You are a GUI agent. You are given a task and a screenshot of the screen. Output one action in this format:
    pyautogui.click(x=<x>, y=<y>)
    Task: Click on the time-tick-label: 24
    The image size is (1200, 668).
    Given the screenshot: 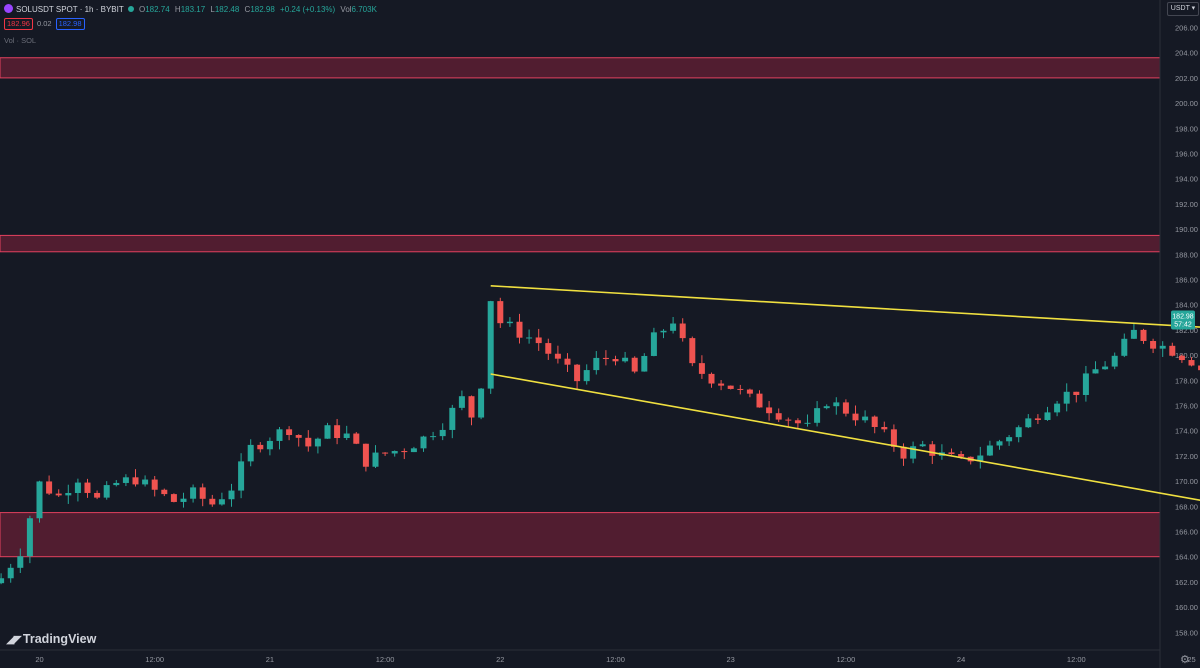 What is the action you would take?
    pyautogui.click(x=961, y=659)
    